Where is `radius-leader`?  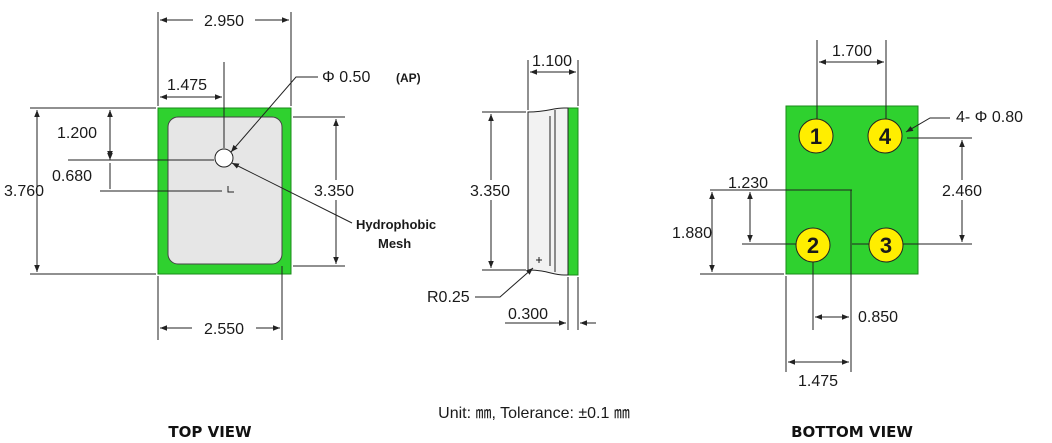 radius-leader is located at coordinates (504, 282).